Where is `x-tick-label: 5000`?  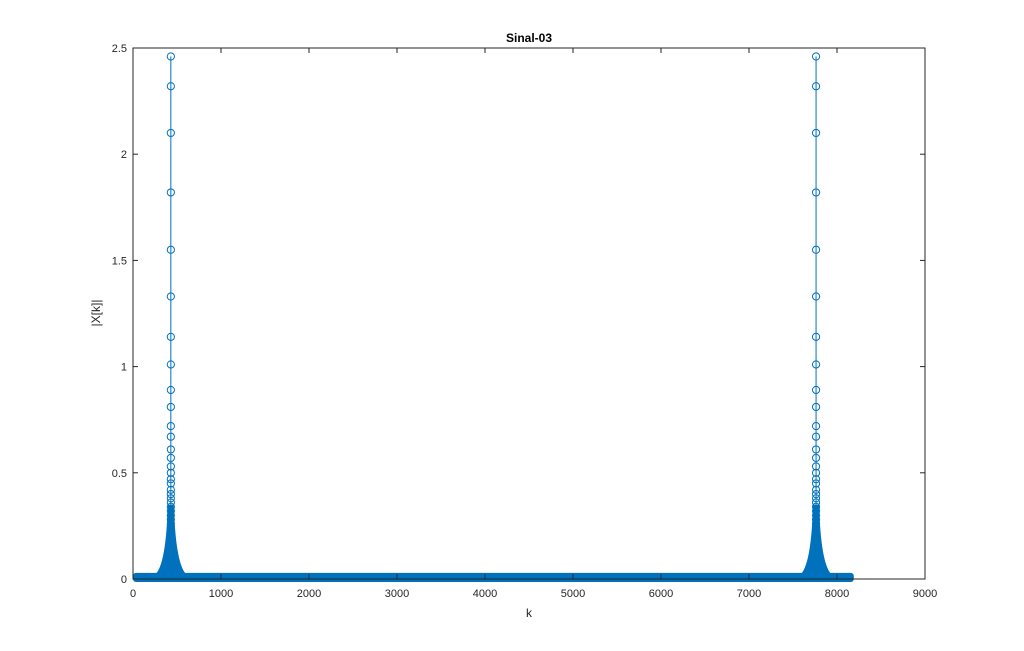 x-tick-label: 5000 is located at coordinates (573, 594).